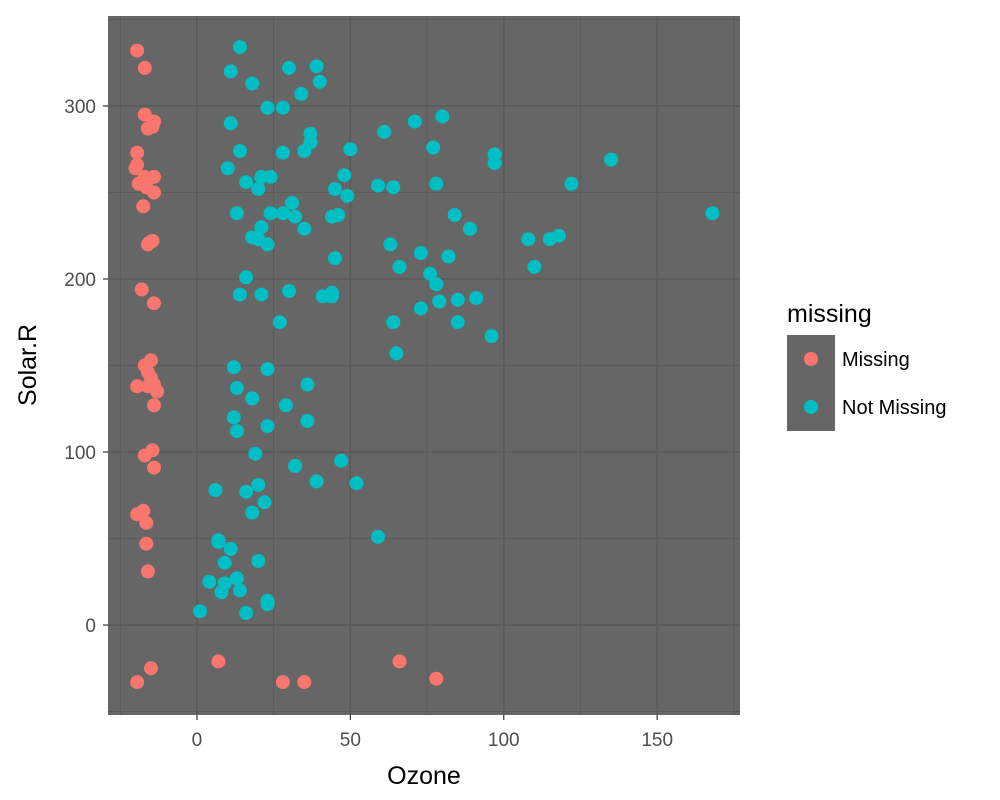  I want to click on legend-key-not-missing, so click(811, 407).